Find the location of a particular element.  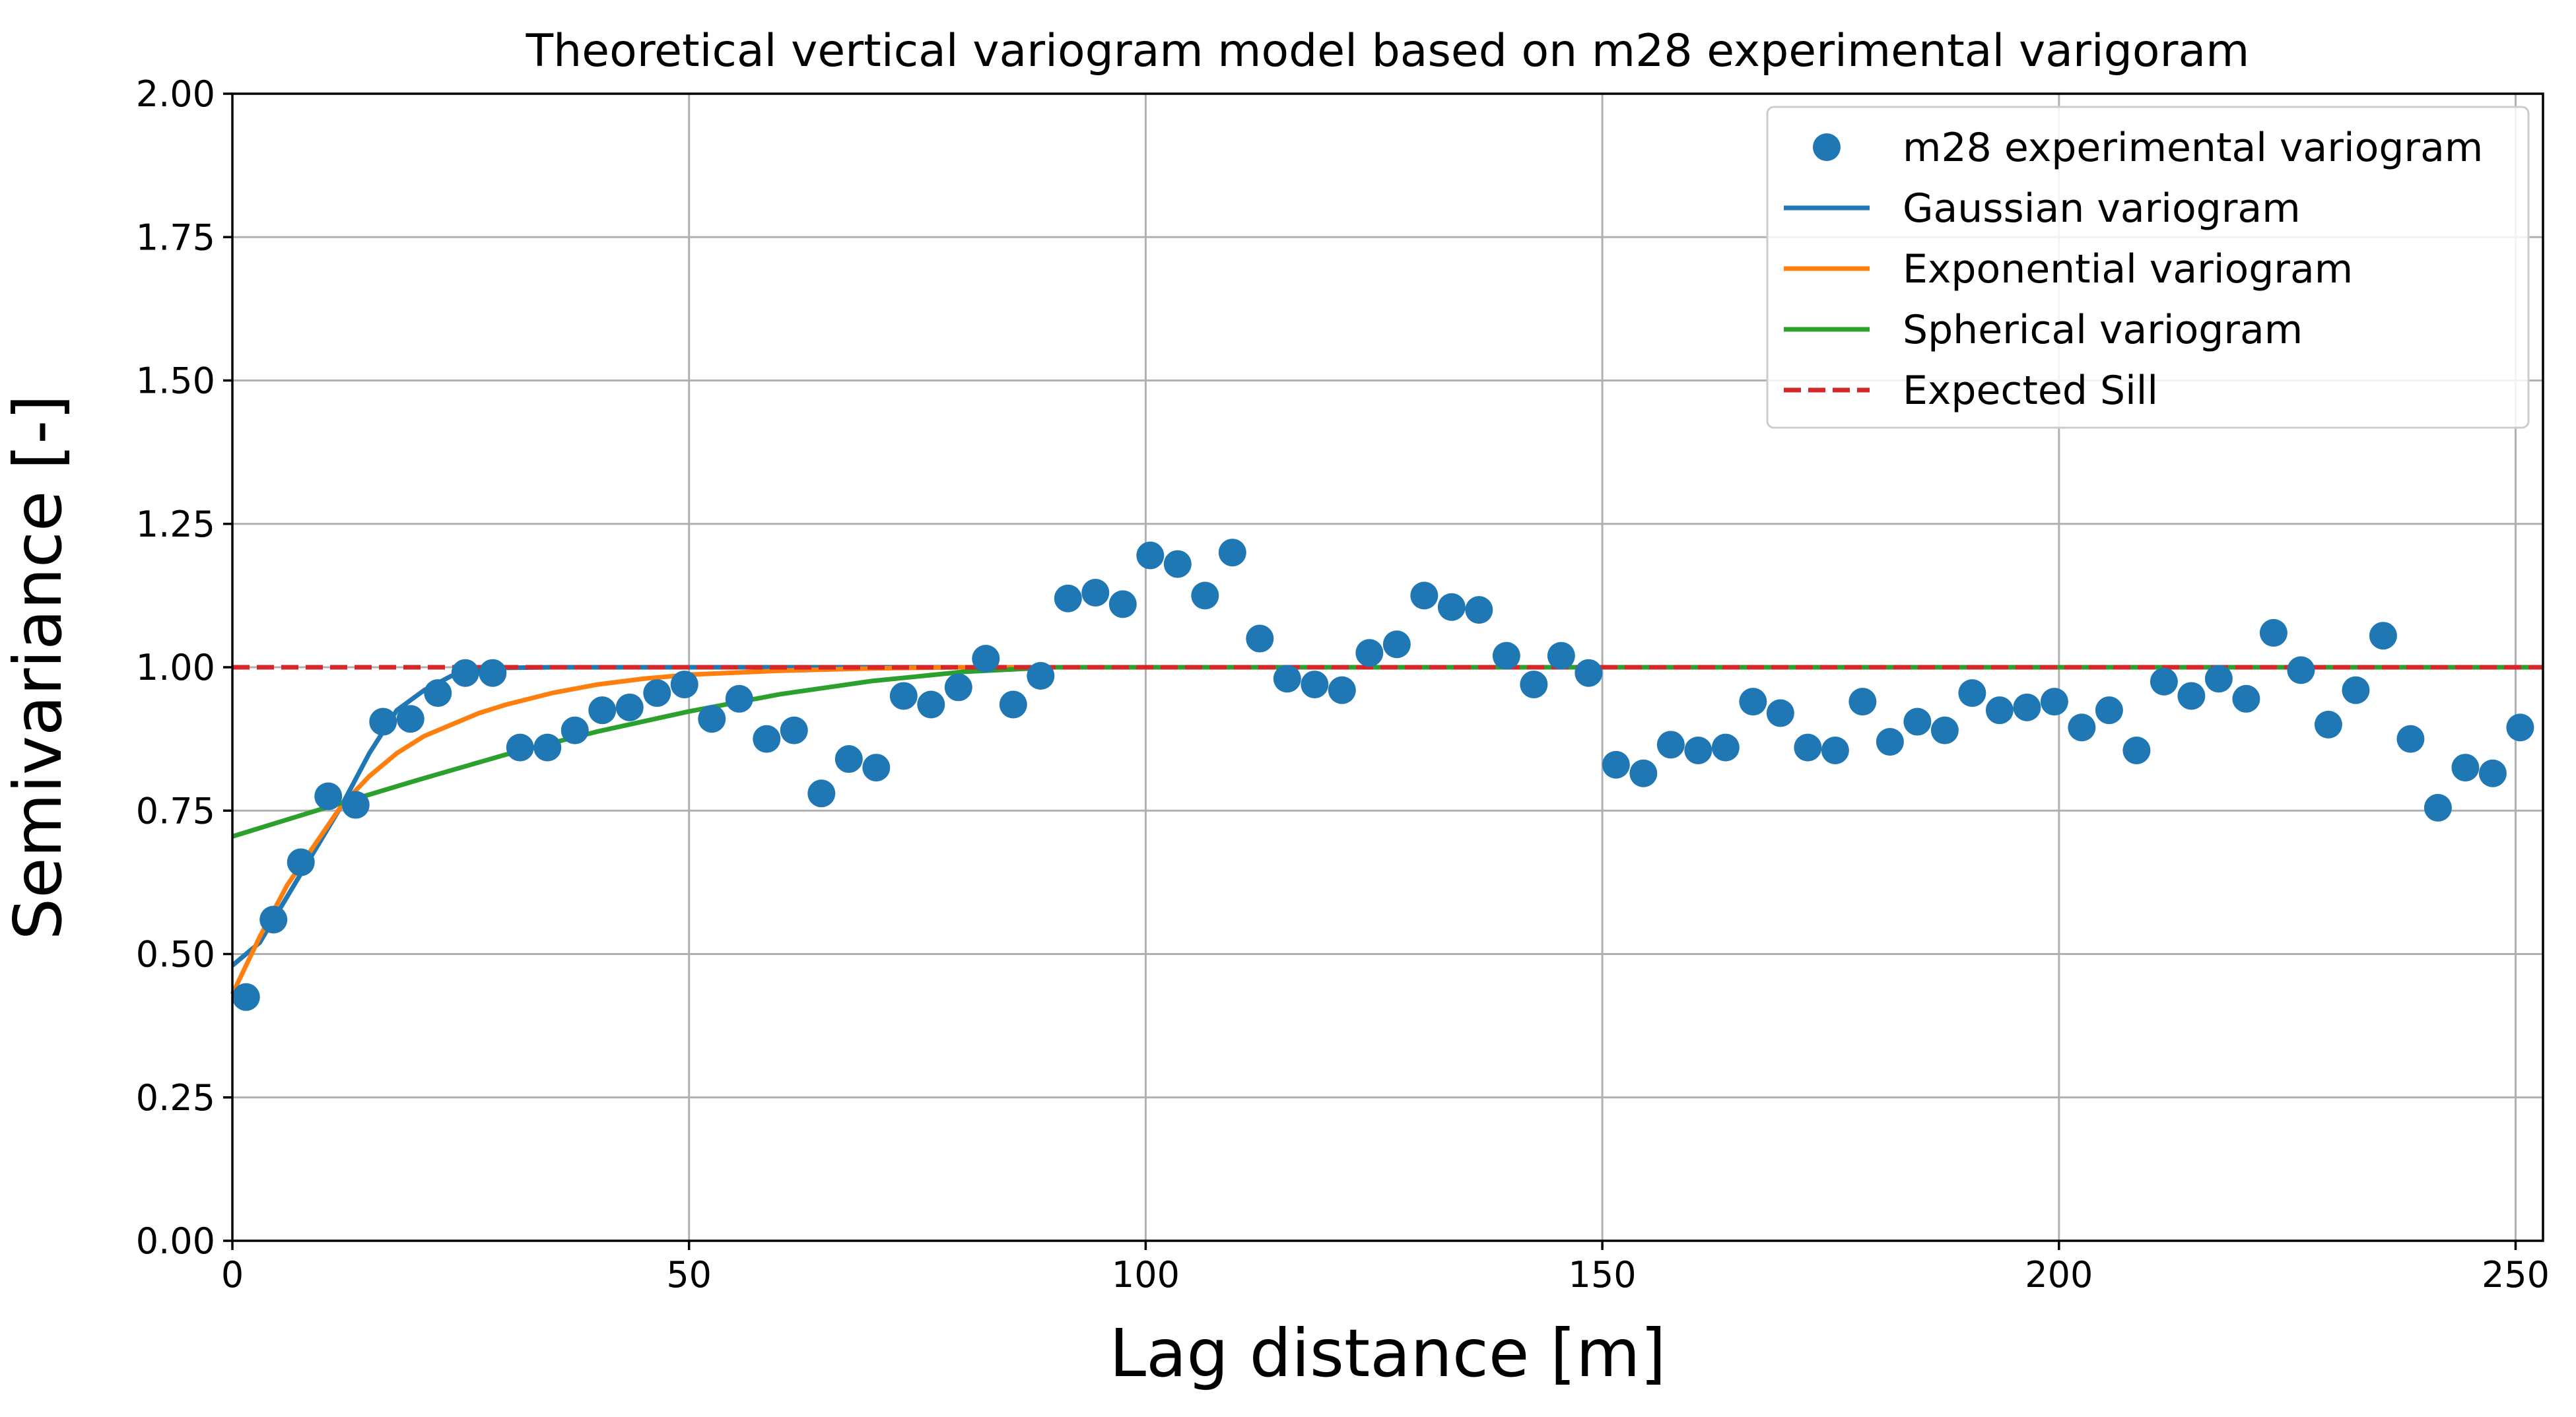

legend-label: Gaussian variogram is located at coordinates (2102, 208).